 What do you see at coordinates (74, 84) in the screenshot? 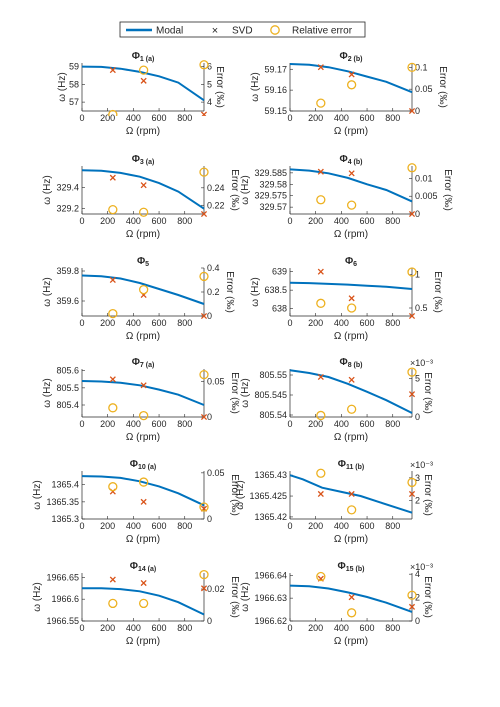
I see `y-left-tick-label: 58` at bounding box center [74, 84].